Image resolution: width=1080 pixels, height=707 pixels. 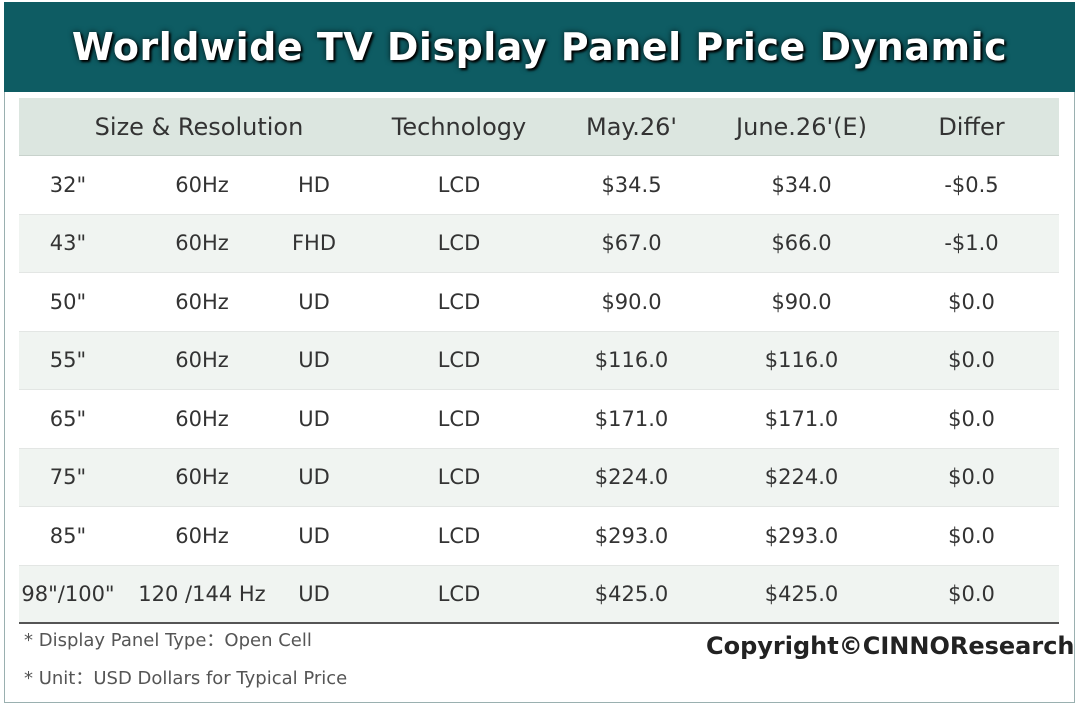 I want to click on cell-size: 98"/100", so click(x=68, y=593).